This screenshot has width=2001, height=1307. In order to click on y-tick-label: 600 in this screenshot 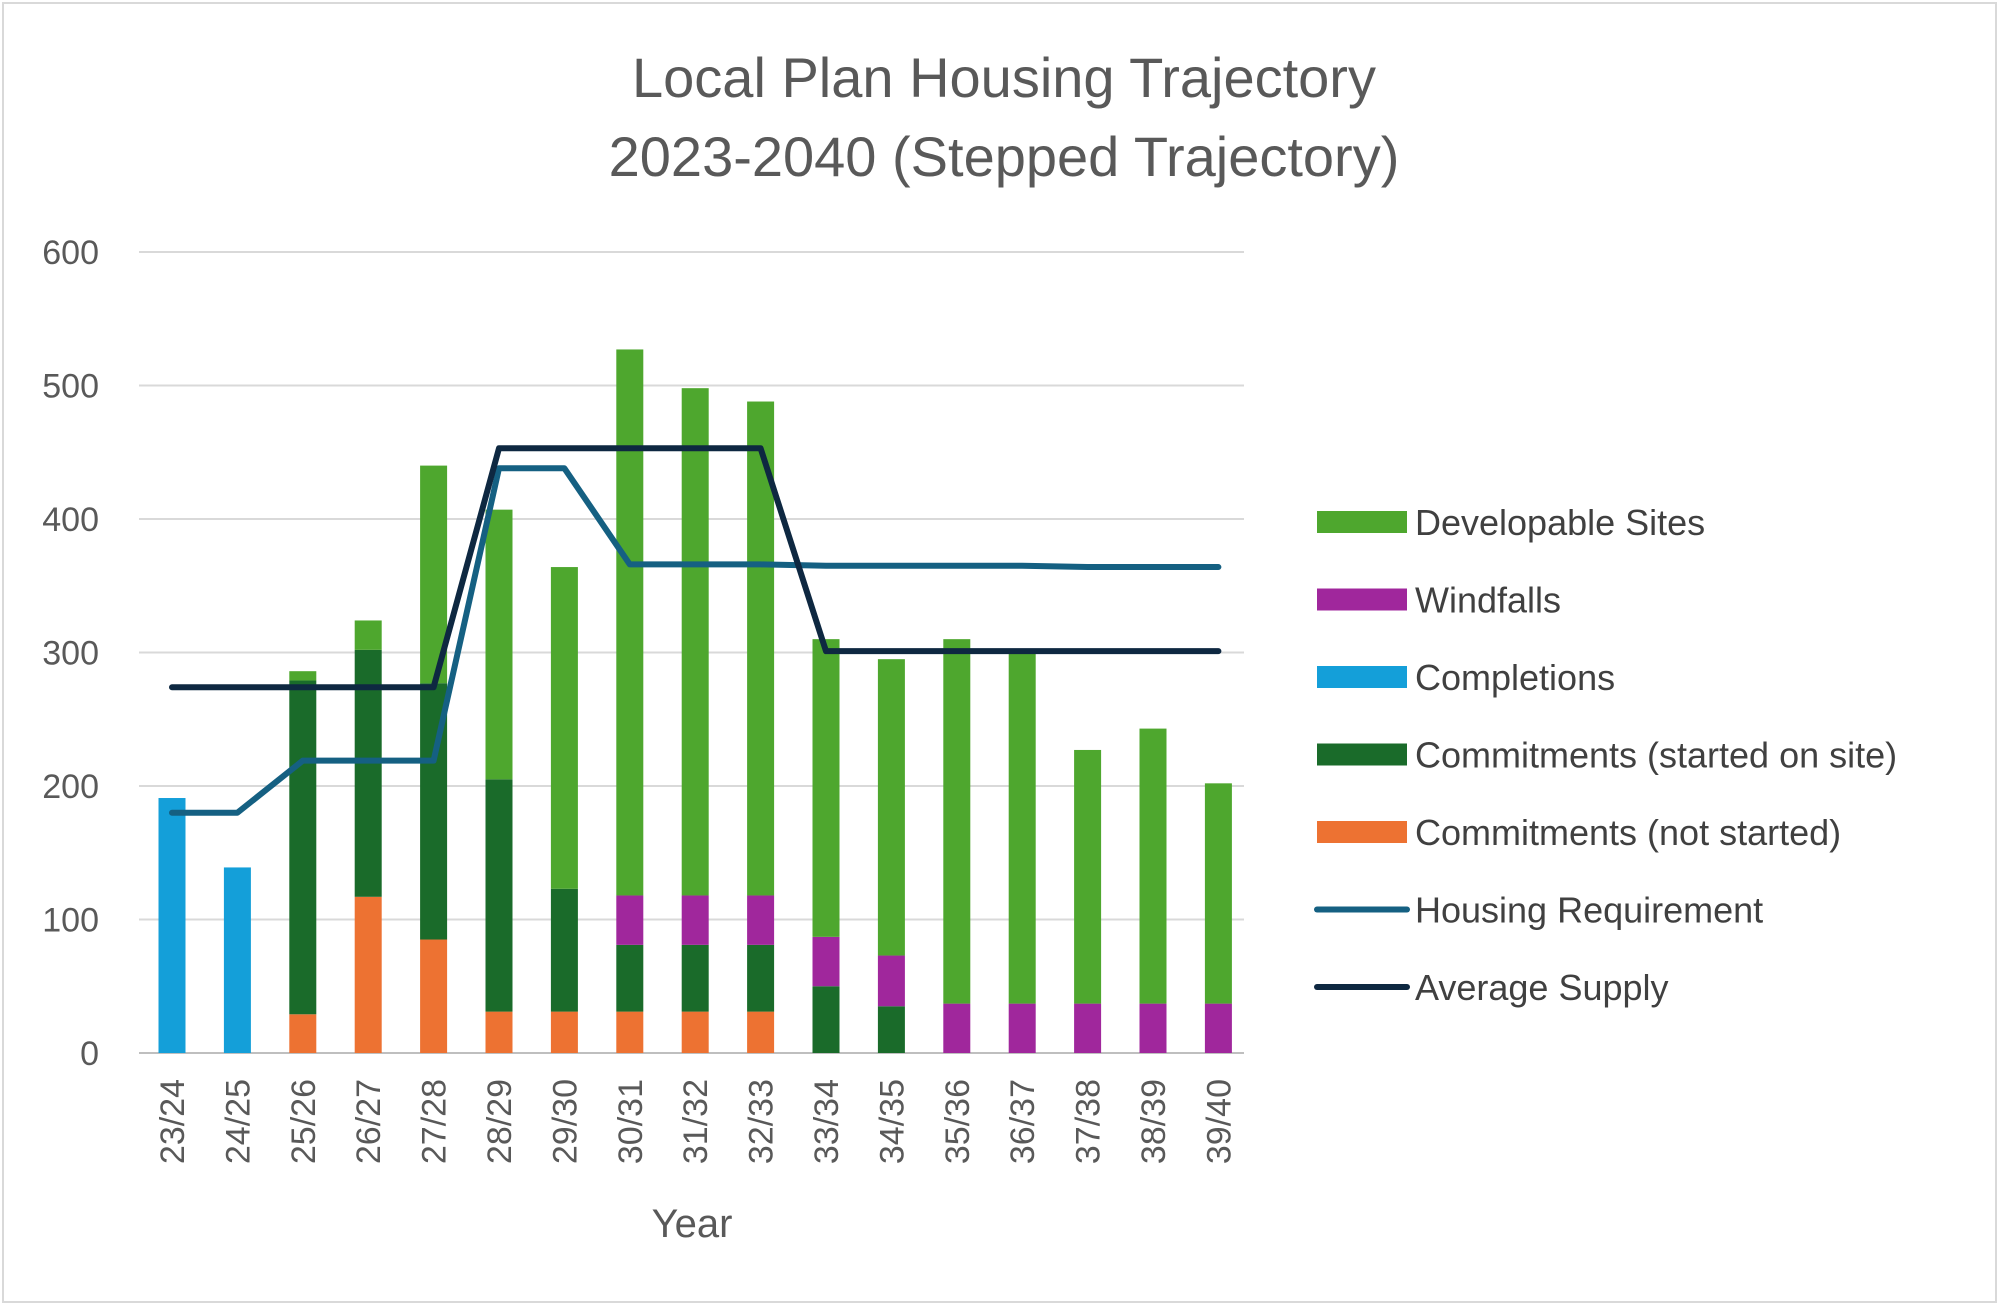, I will do `click(70, 253)`.